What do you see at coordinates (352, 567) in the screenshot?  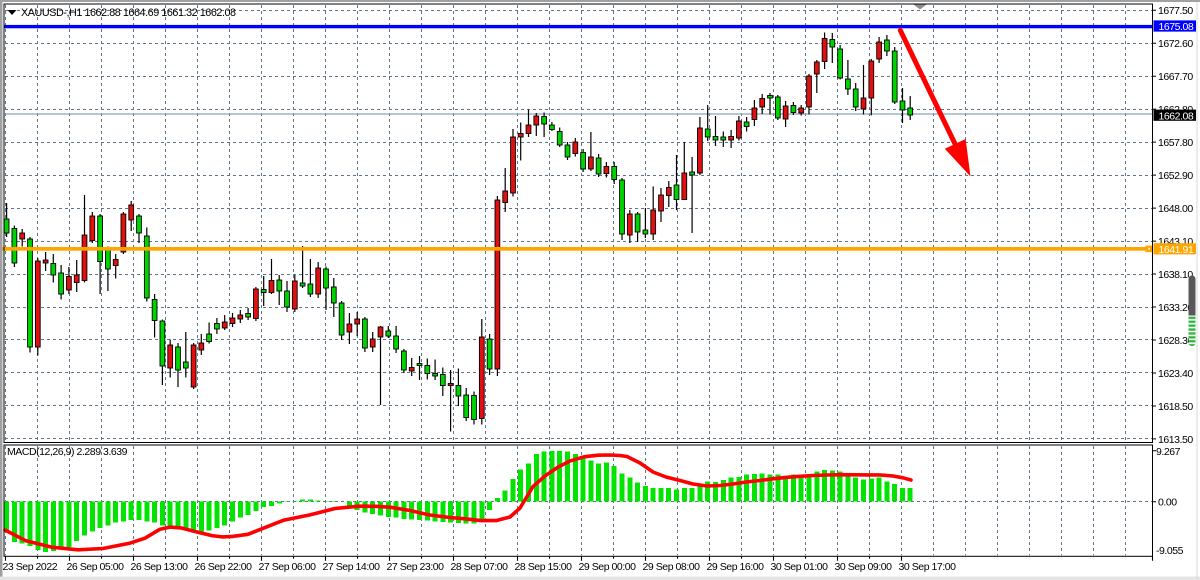 I see `svg-text: 27 Sep 14:00` at bounding box center [352, 567].